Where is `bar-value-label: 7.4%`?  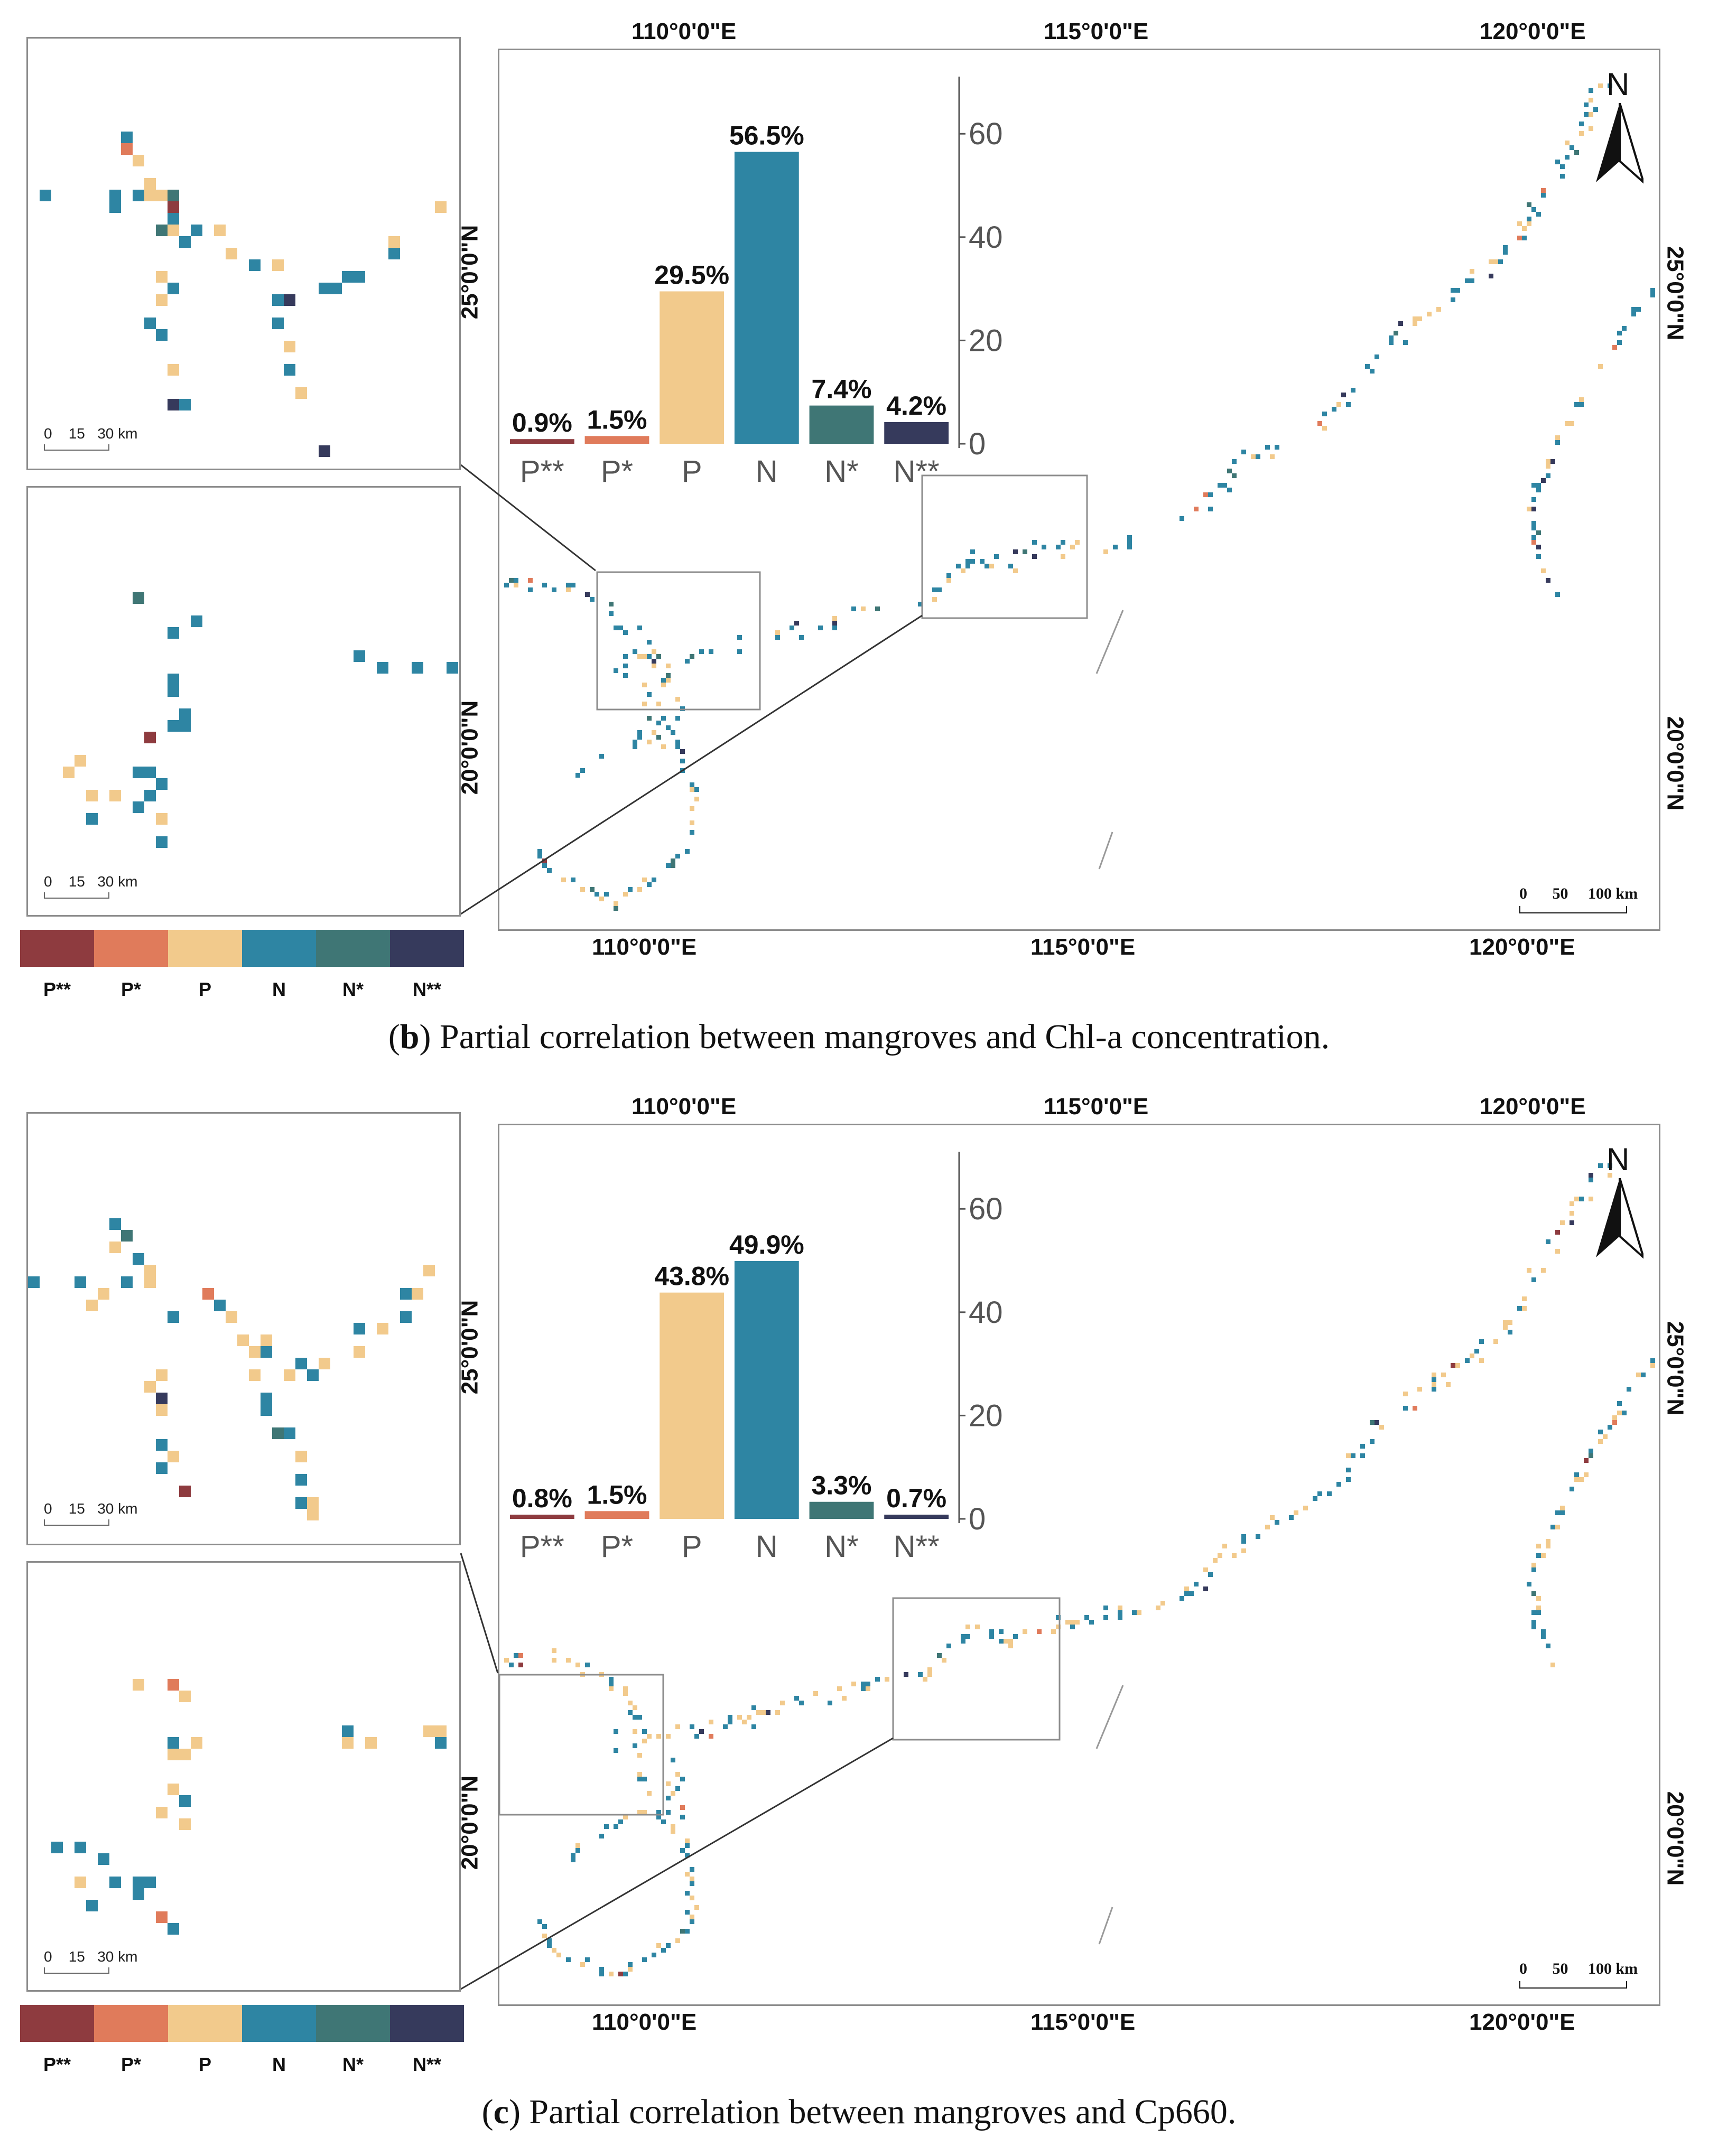 bar-value-label: 7.4% is located at coordinates (842, 389).